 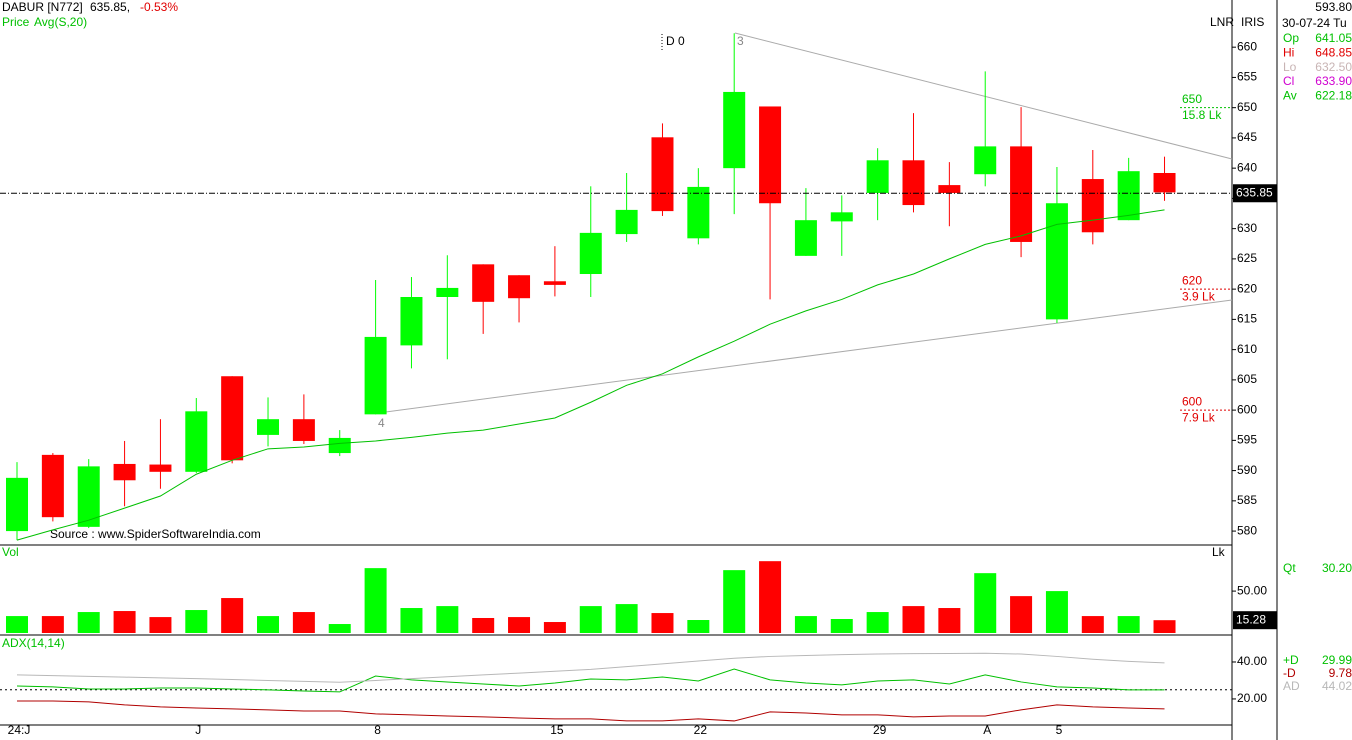 I want to click on tag: IRIS, so click(x=1252, y=22).